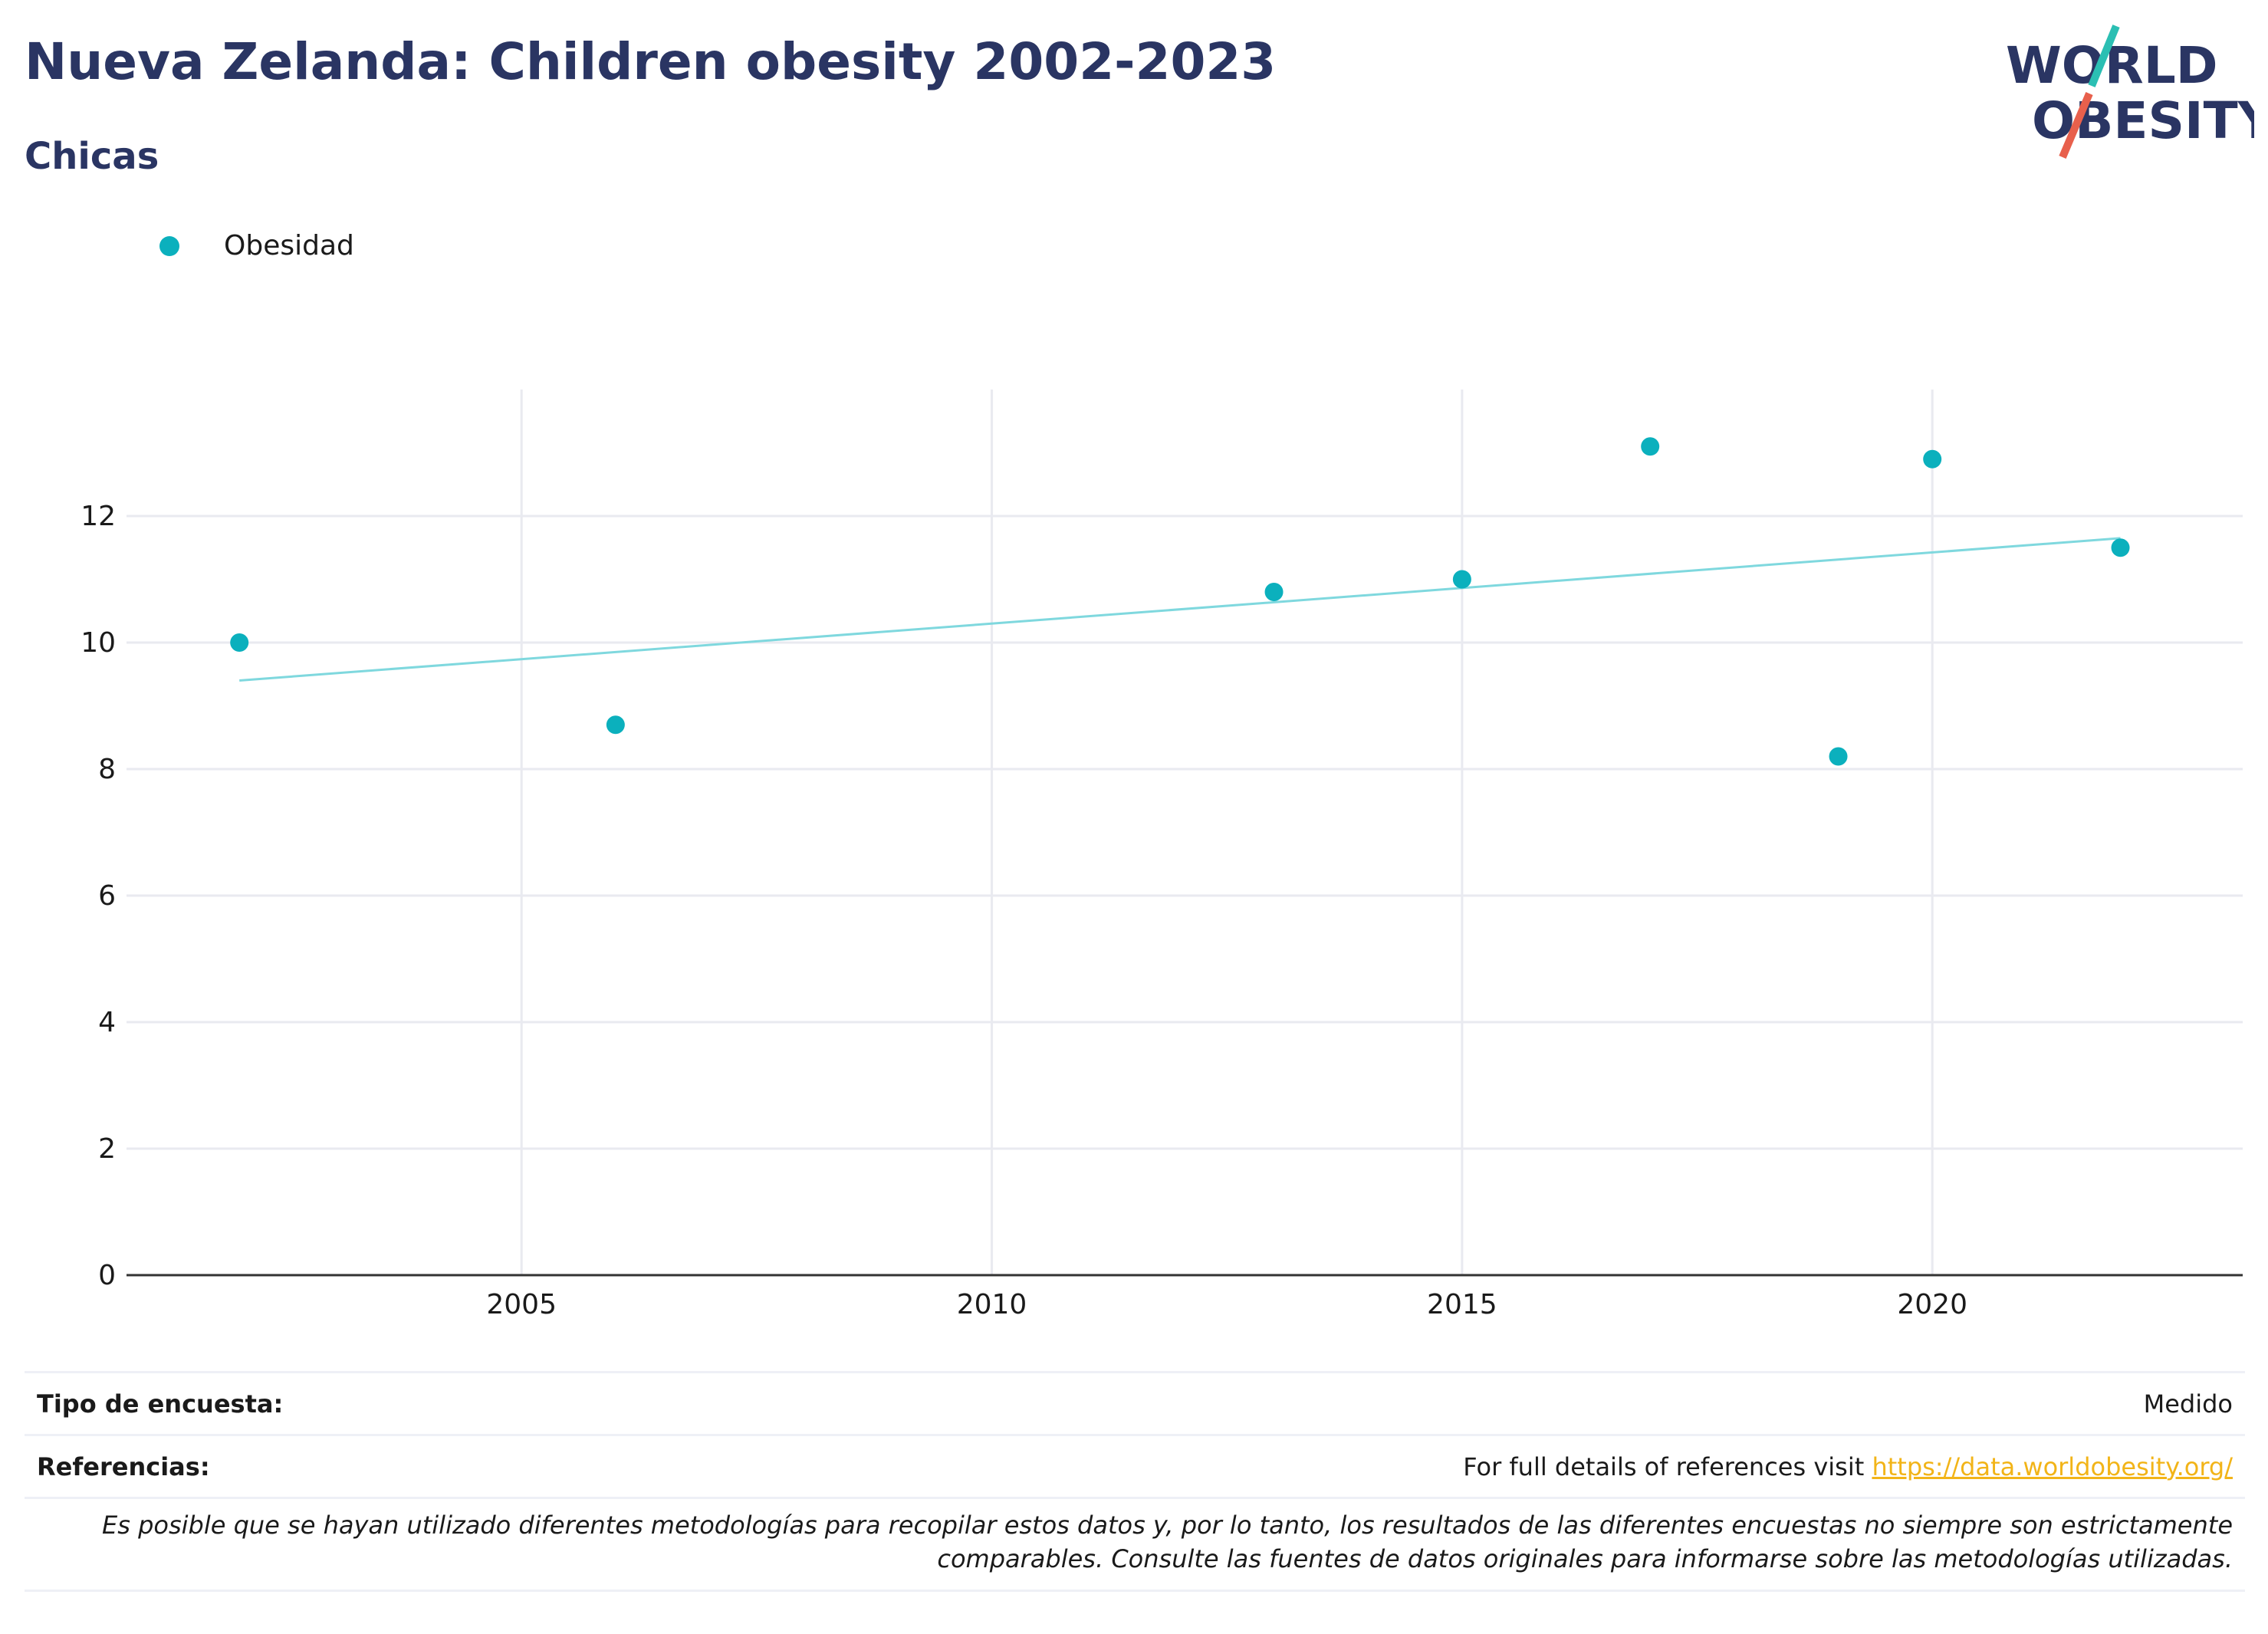  Describe the element at coordinates (2052, 1467) in the screenshot. I see `references-link: https://data.worldobesity.org/` at that location.